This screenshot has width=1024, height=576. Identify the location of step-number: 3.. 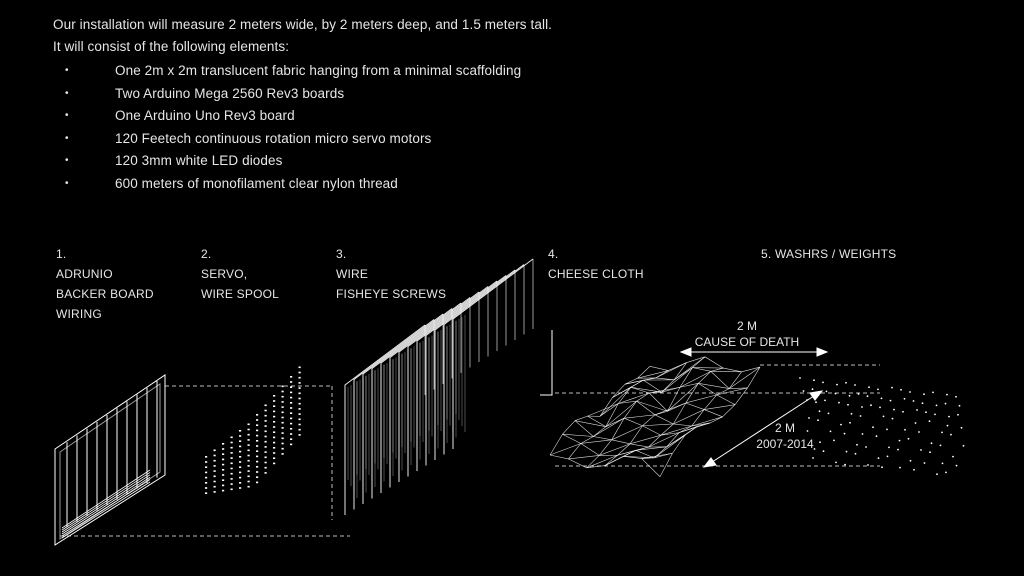
(341, 254).